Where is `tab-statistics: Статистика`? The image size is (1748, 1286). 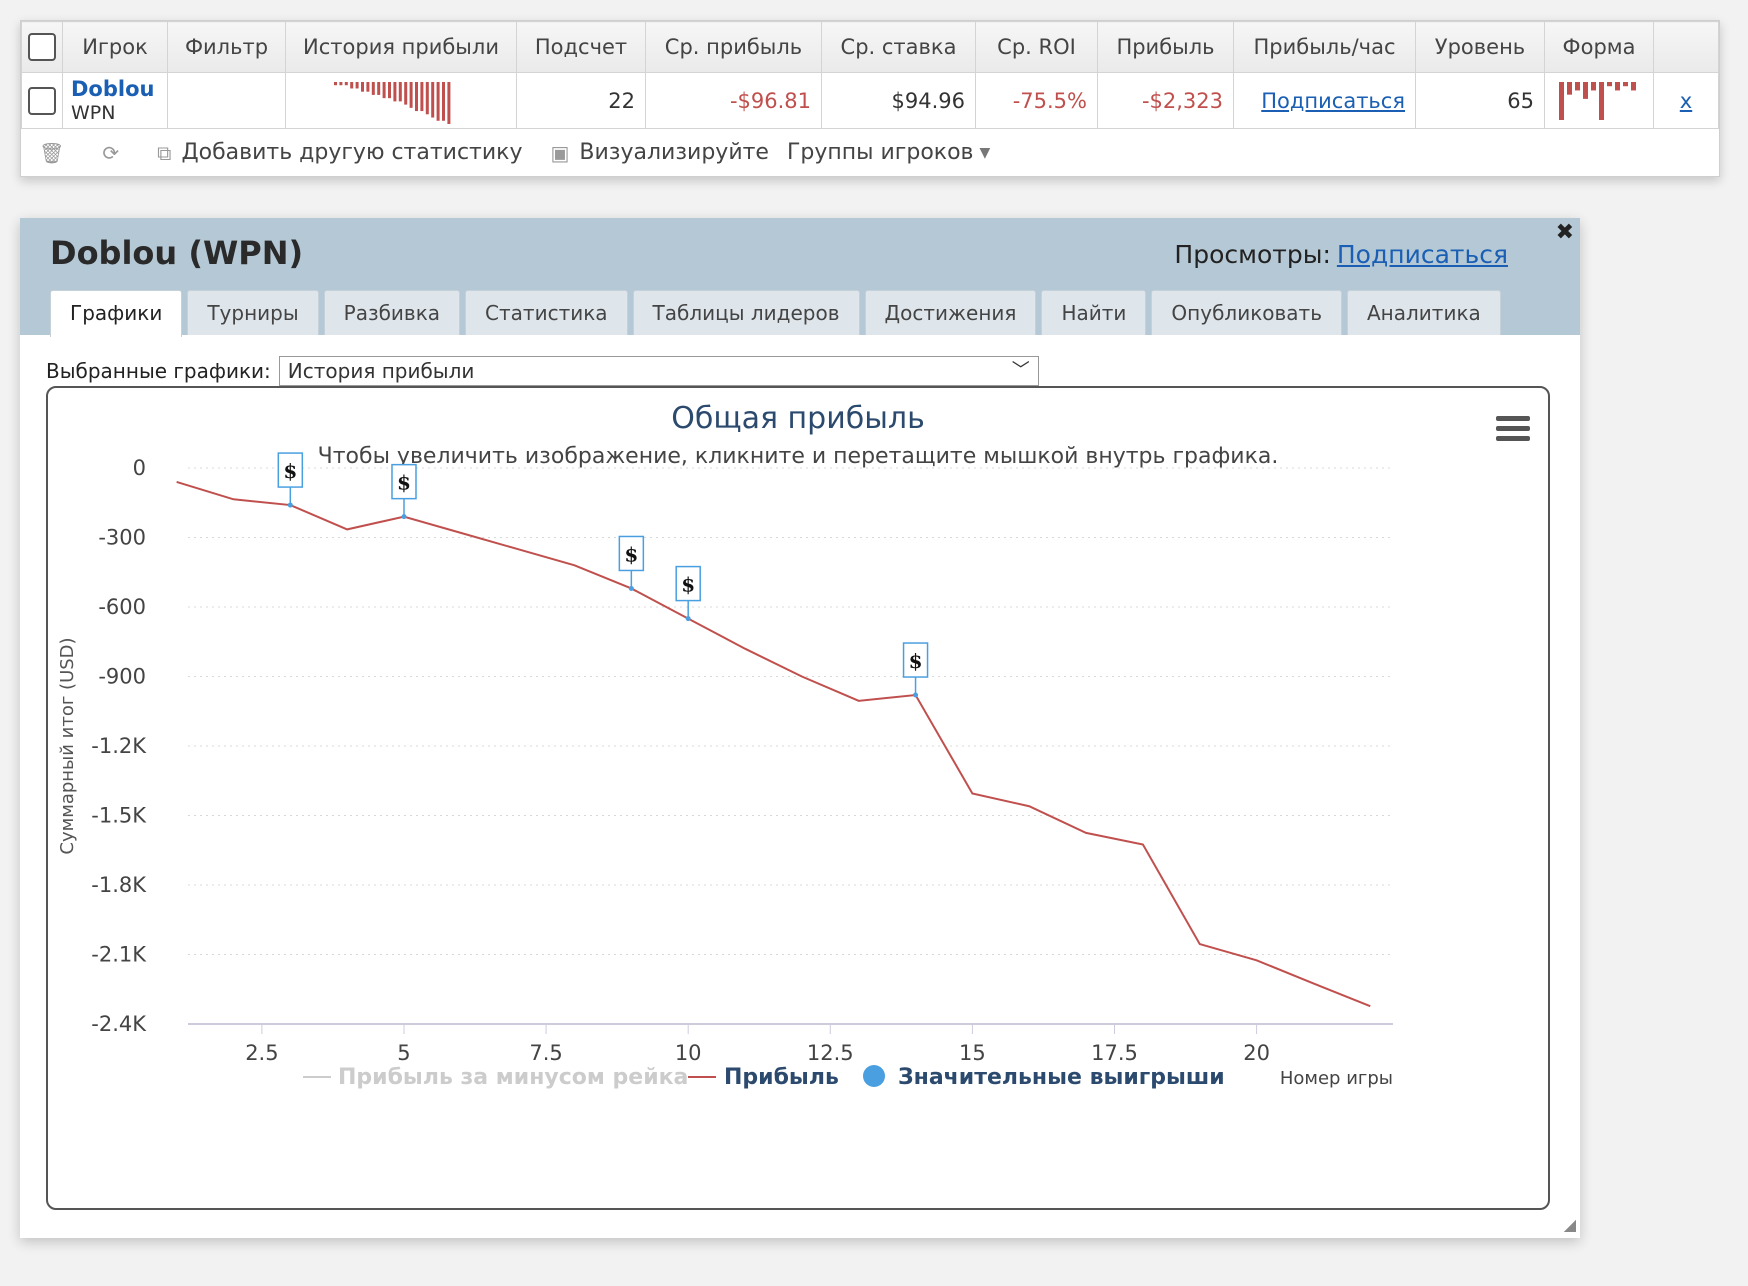
tab-statistics: Статистика is located at coordinates (546, 312).